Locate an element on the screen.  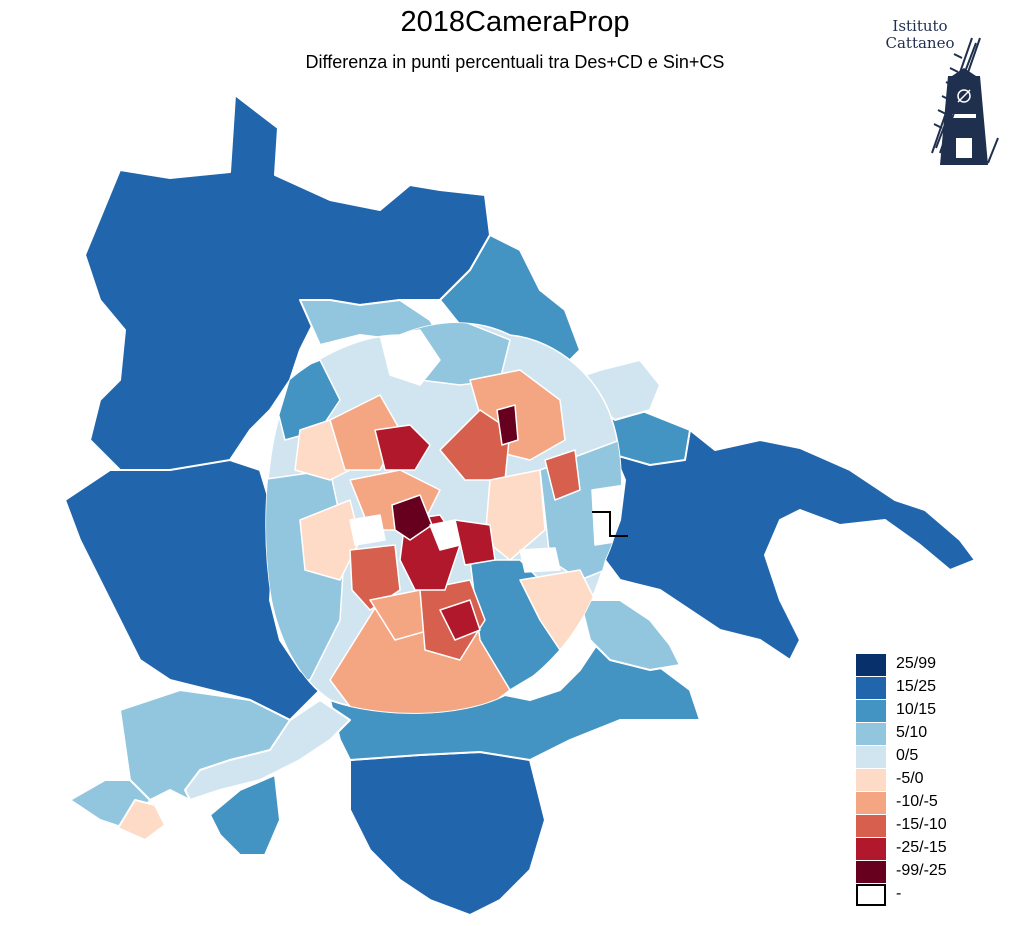
legend-label: 15/25 is located at coordinates (916, 686).